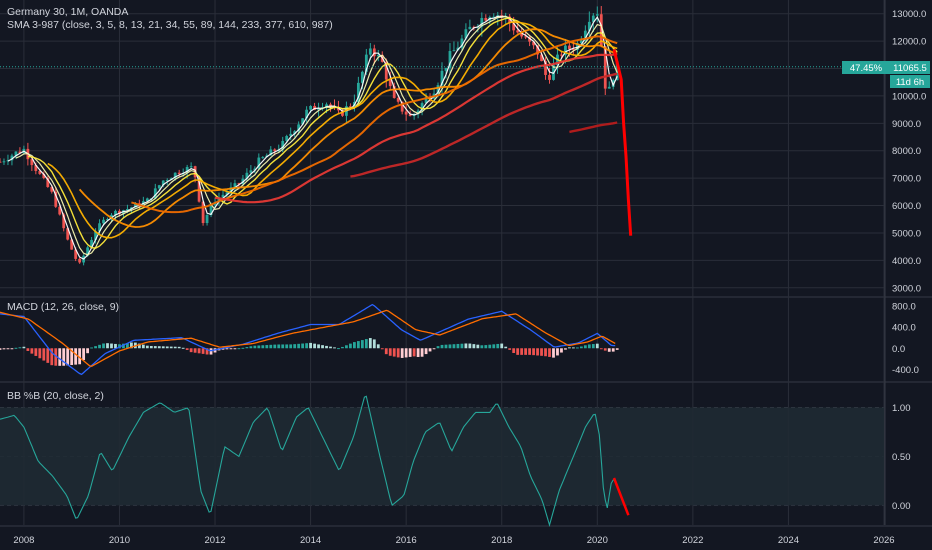  What do you see at coordinates (866, 67) in the screenshot?
I see `price-tag-background` at bounding box center [866, 67].